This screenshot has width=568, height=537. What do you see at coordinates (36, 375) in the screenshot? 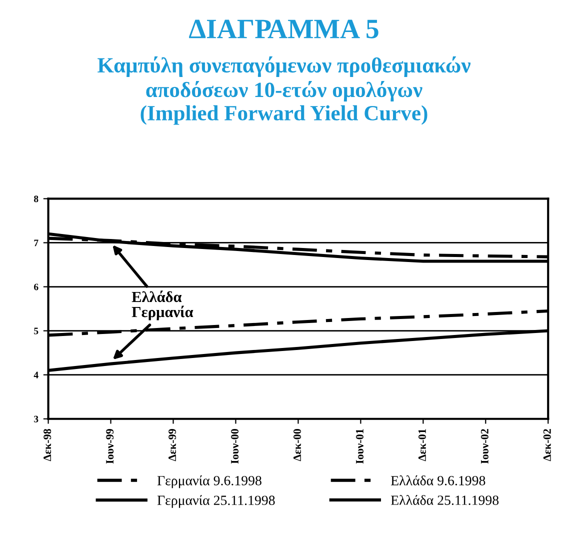
I see `y-tick-label: 4` at bounding box center [36, 375].